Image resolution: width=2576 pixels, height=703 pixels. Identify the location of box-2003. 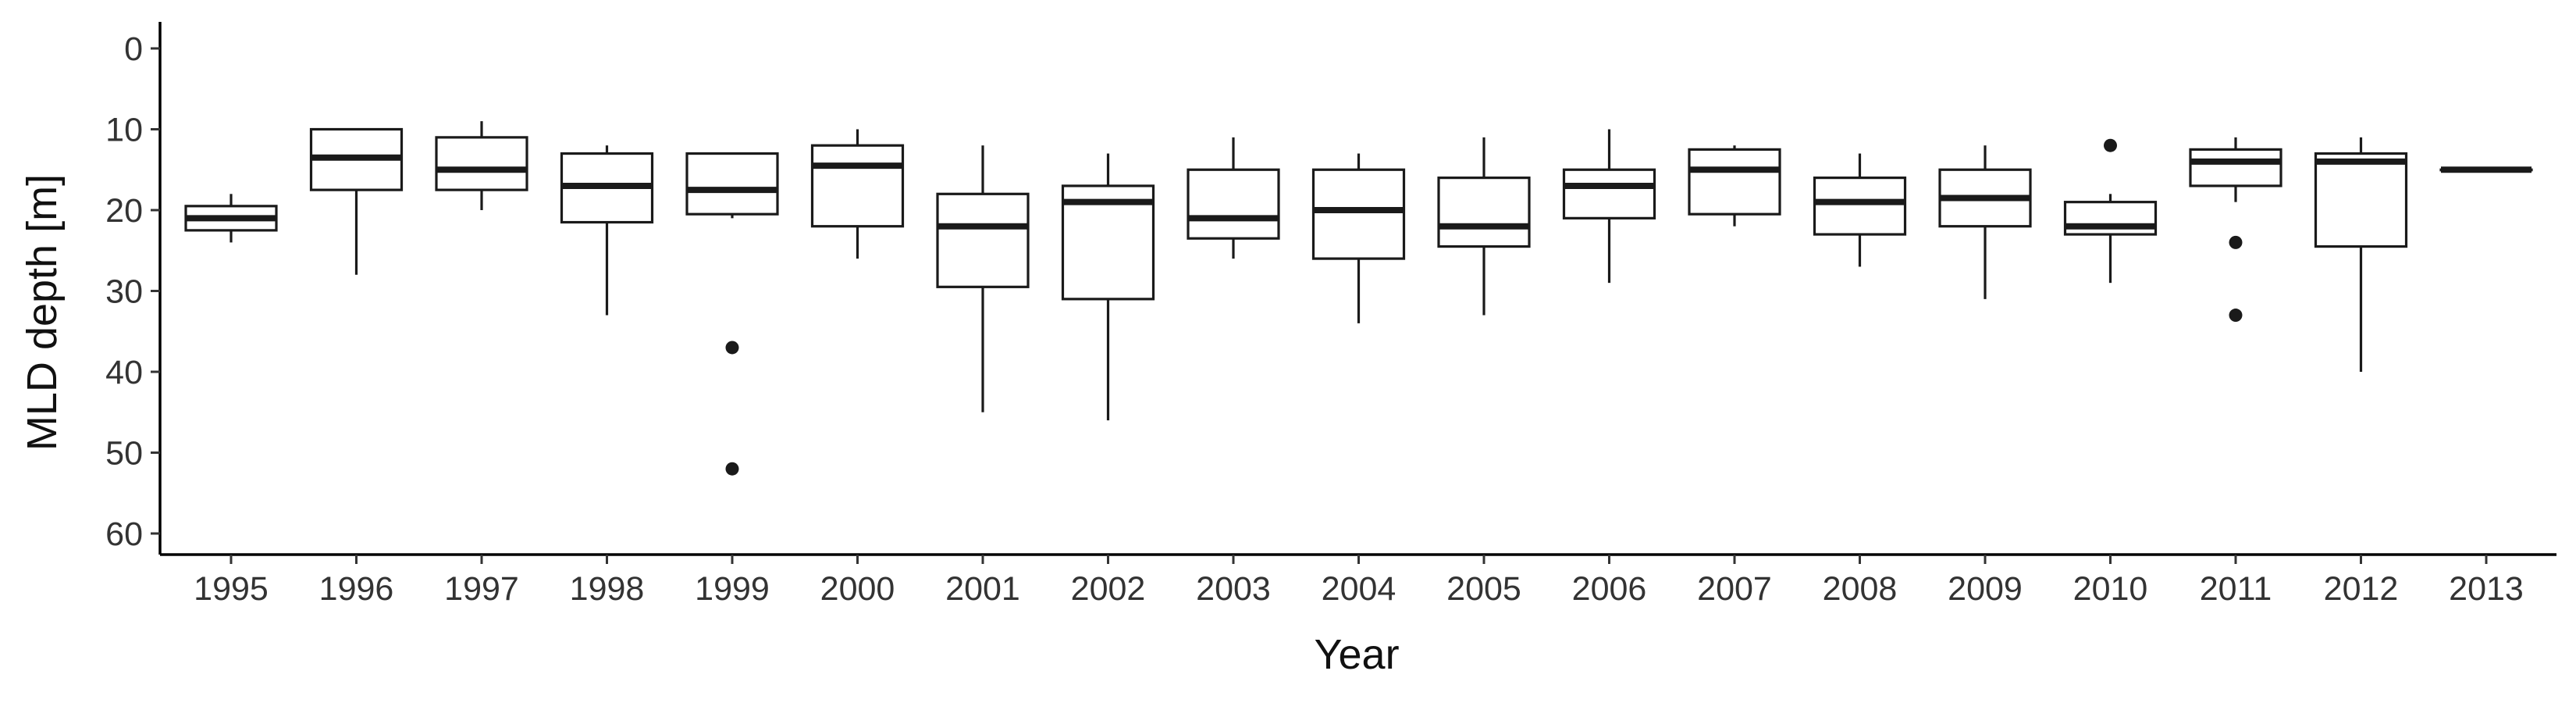
(1233, 198).